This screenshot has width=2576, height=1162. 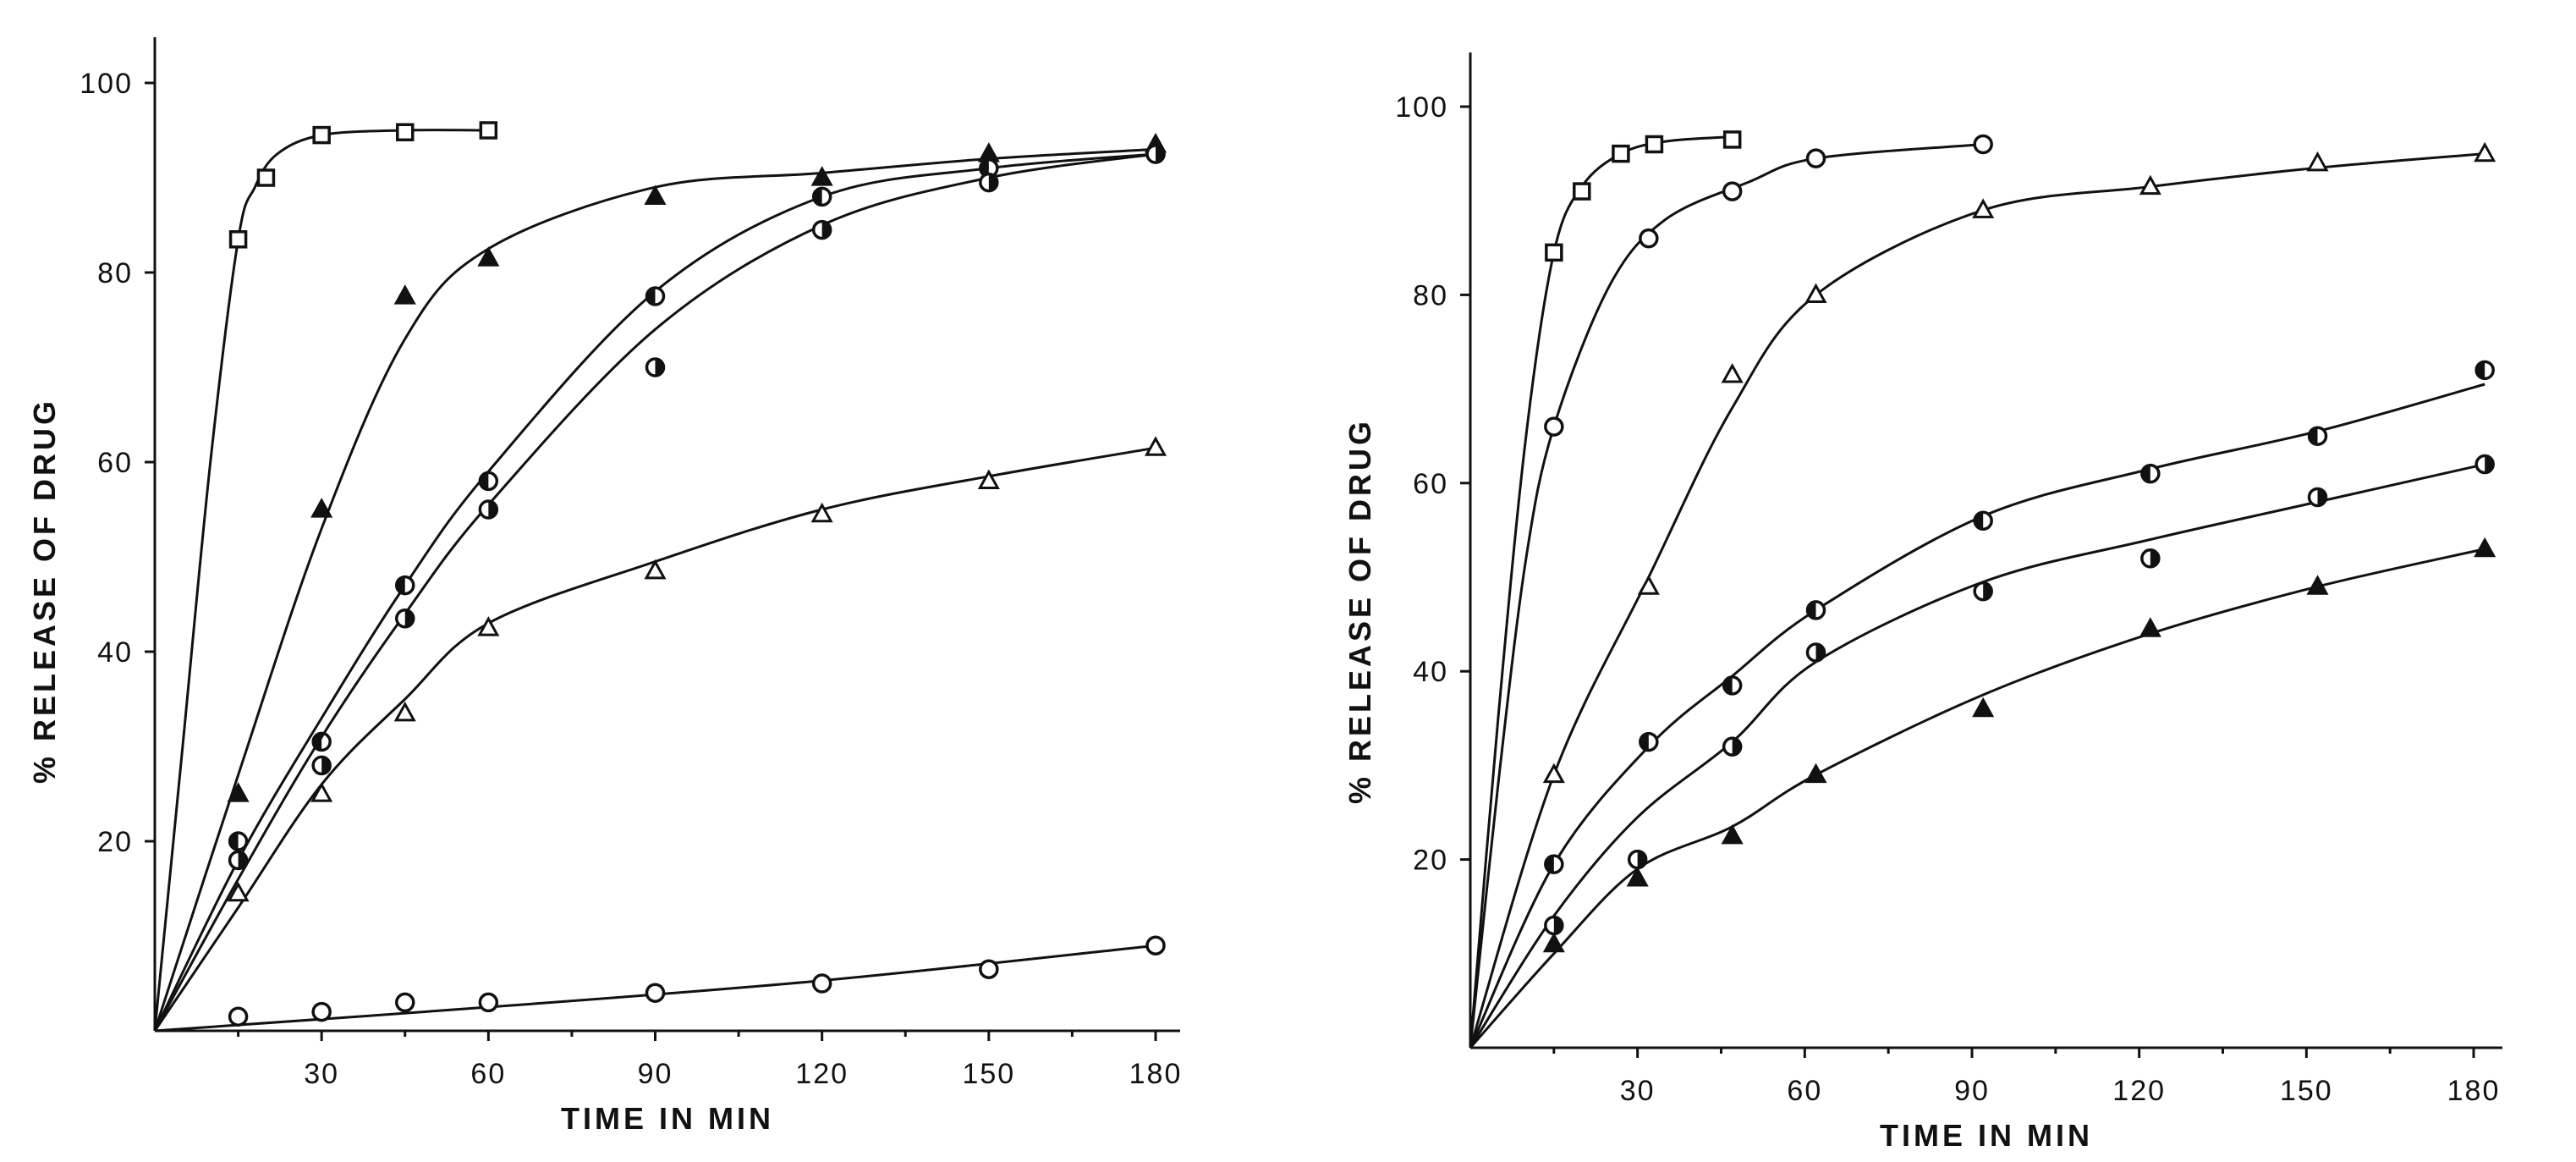 What do you see at coordinates (115, 842) in the screenshot?
I see `y-tick-label: 20` at bounding box center [115, 842].